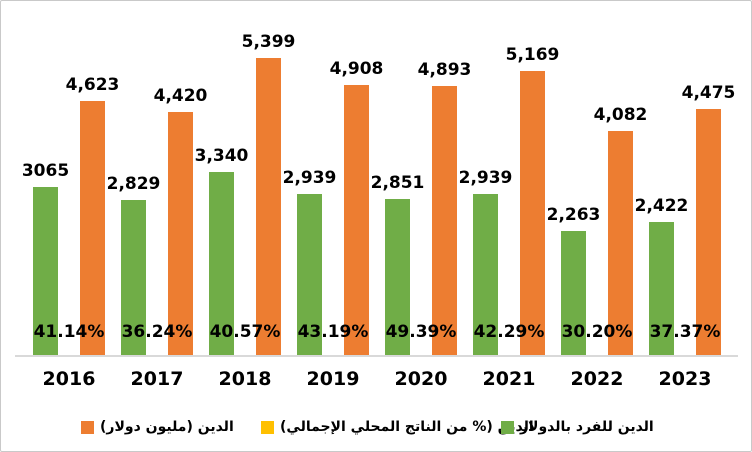 This screenshot has width=752, height=452. I want to click on bar-value-label-orange-2017: 4,420, so click(180, 96).